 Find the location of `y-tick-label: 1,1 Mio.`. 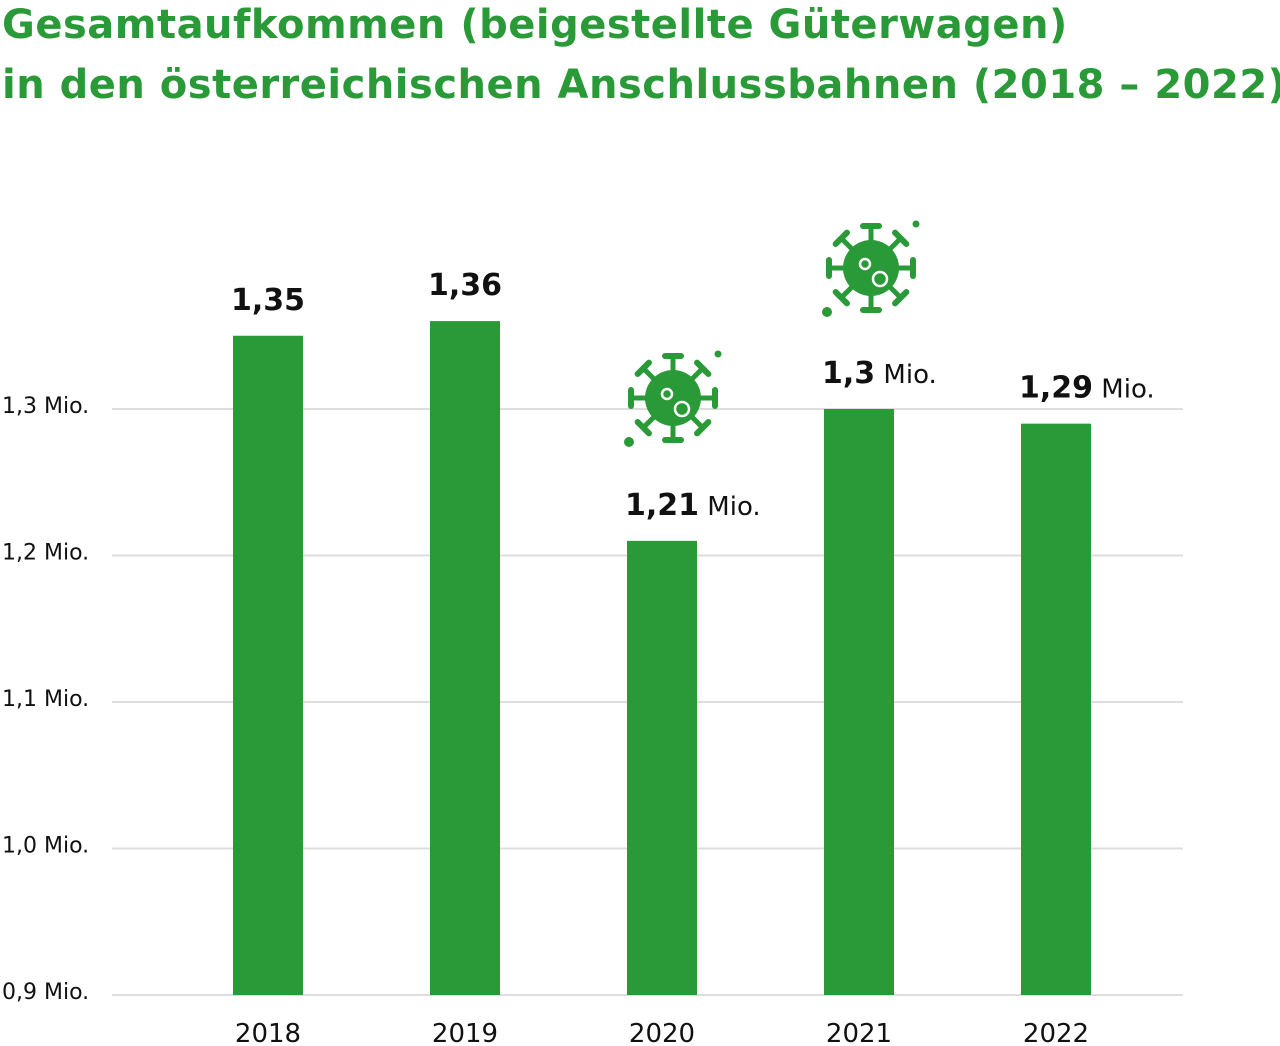

y-tick-label: 1,1 Mio. is located at coordinates (45, 699).